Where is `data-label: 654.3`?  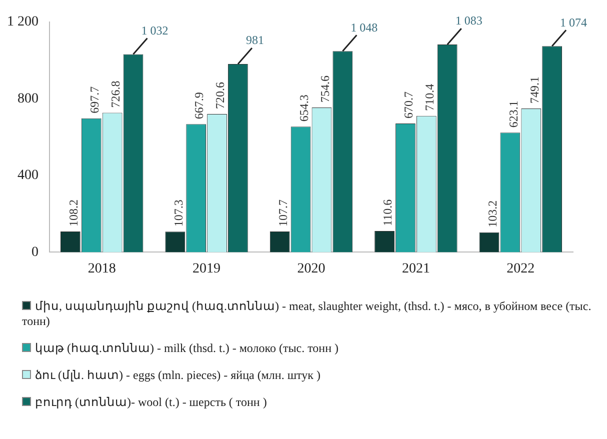
data-label: 654.3 is located at coordinates (303, 108).